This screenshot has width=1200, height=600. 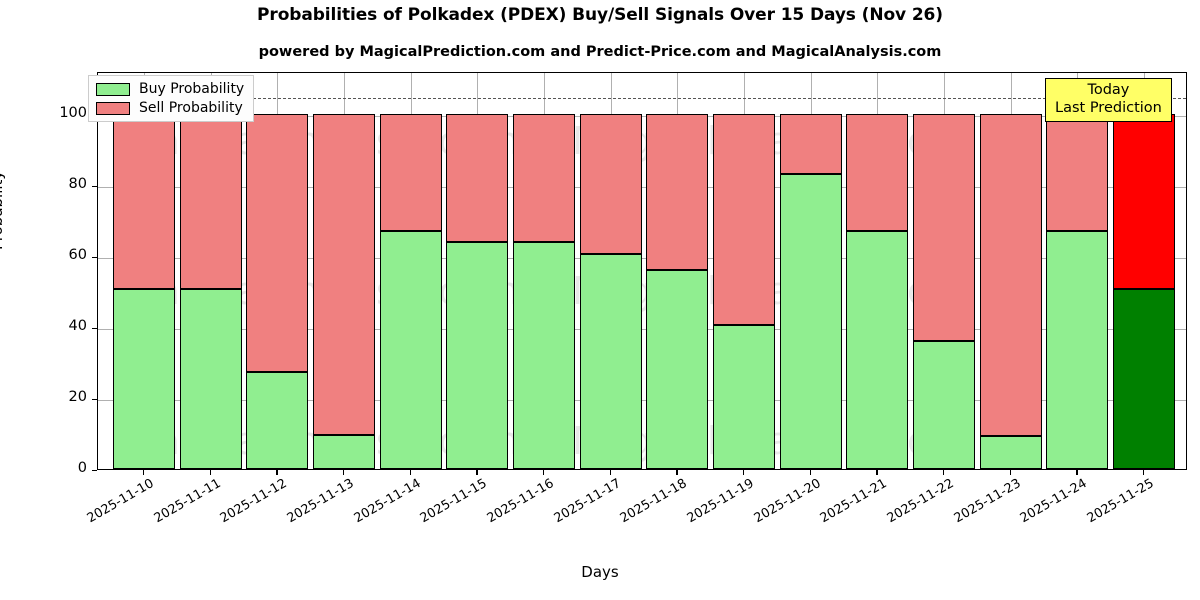 What do you see at coordinates (1108, 107) in the screenshot?
I see `today-annotation-line2: Last Prediction` at bounding box center [1108, 107].